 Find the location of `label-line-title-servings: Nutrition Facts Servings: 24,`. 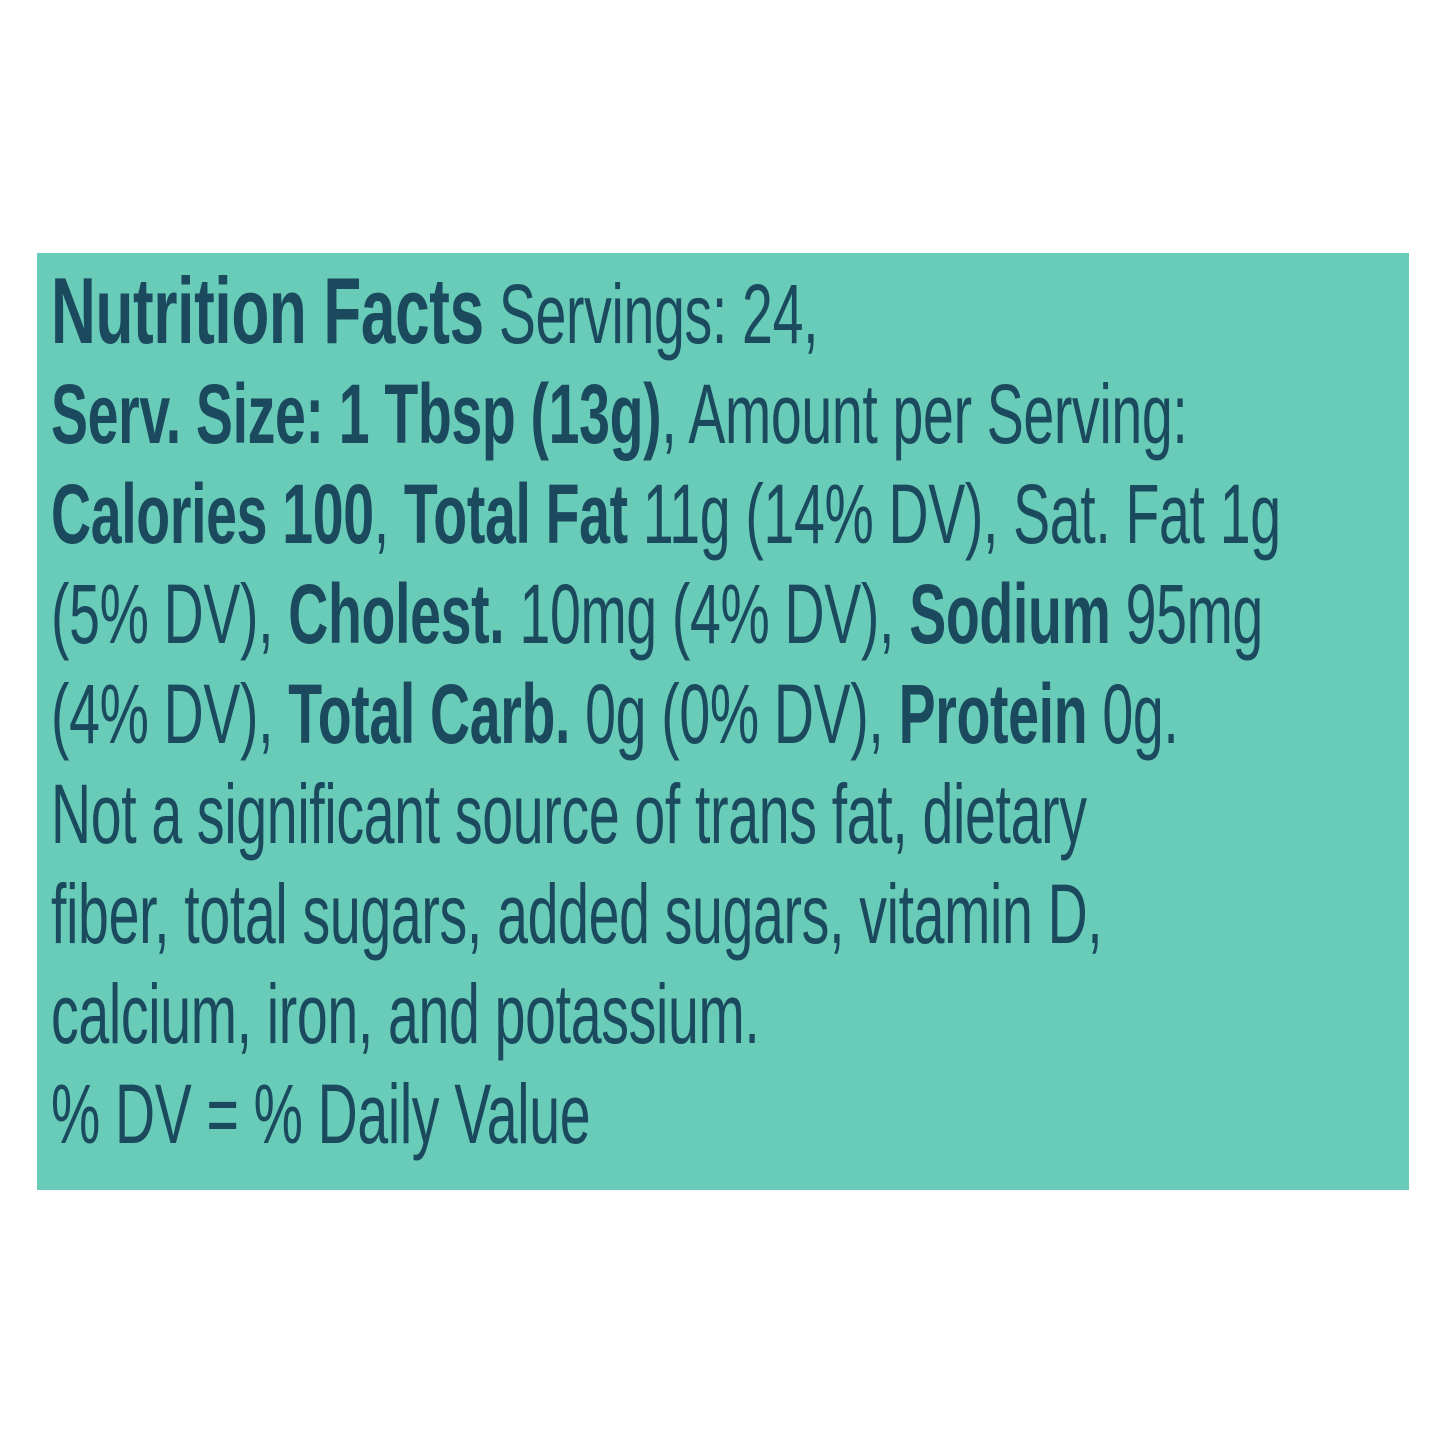

label-line-title-servings: Nutrition Facts Servings: 24, is located at coordinates (499, 312).